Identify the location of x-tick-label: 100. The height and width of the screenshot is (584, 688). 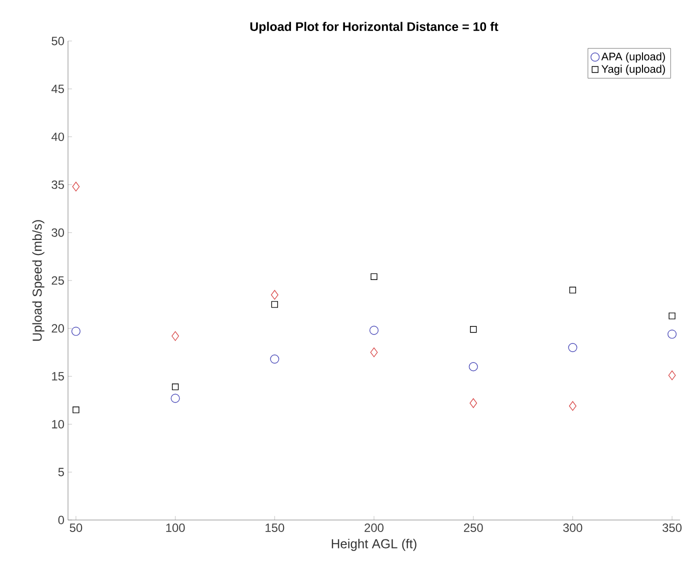
(175, 528).